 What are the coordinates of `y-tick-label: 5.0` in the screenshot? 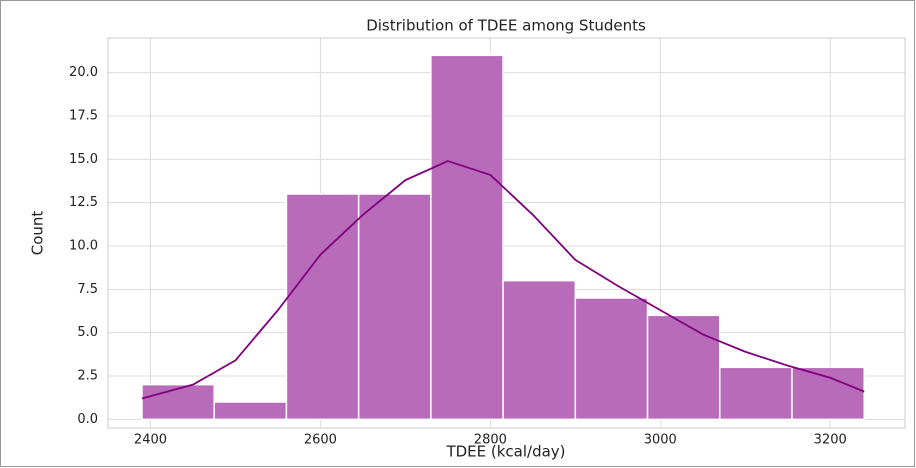 It's located at (87, 332).